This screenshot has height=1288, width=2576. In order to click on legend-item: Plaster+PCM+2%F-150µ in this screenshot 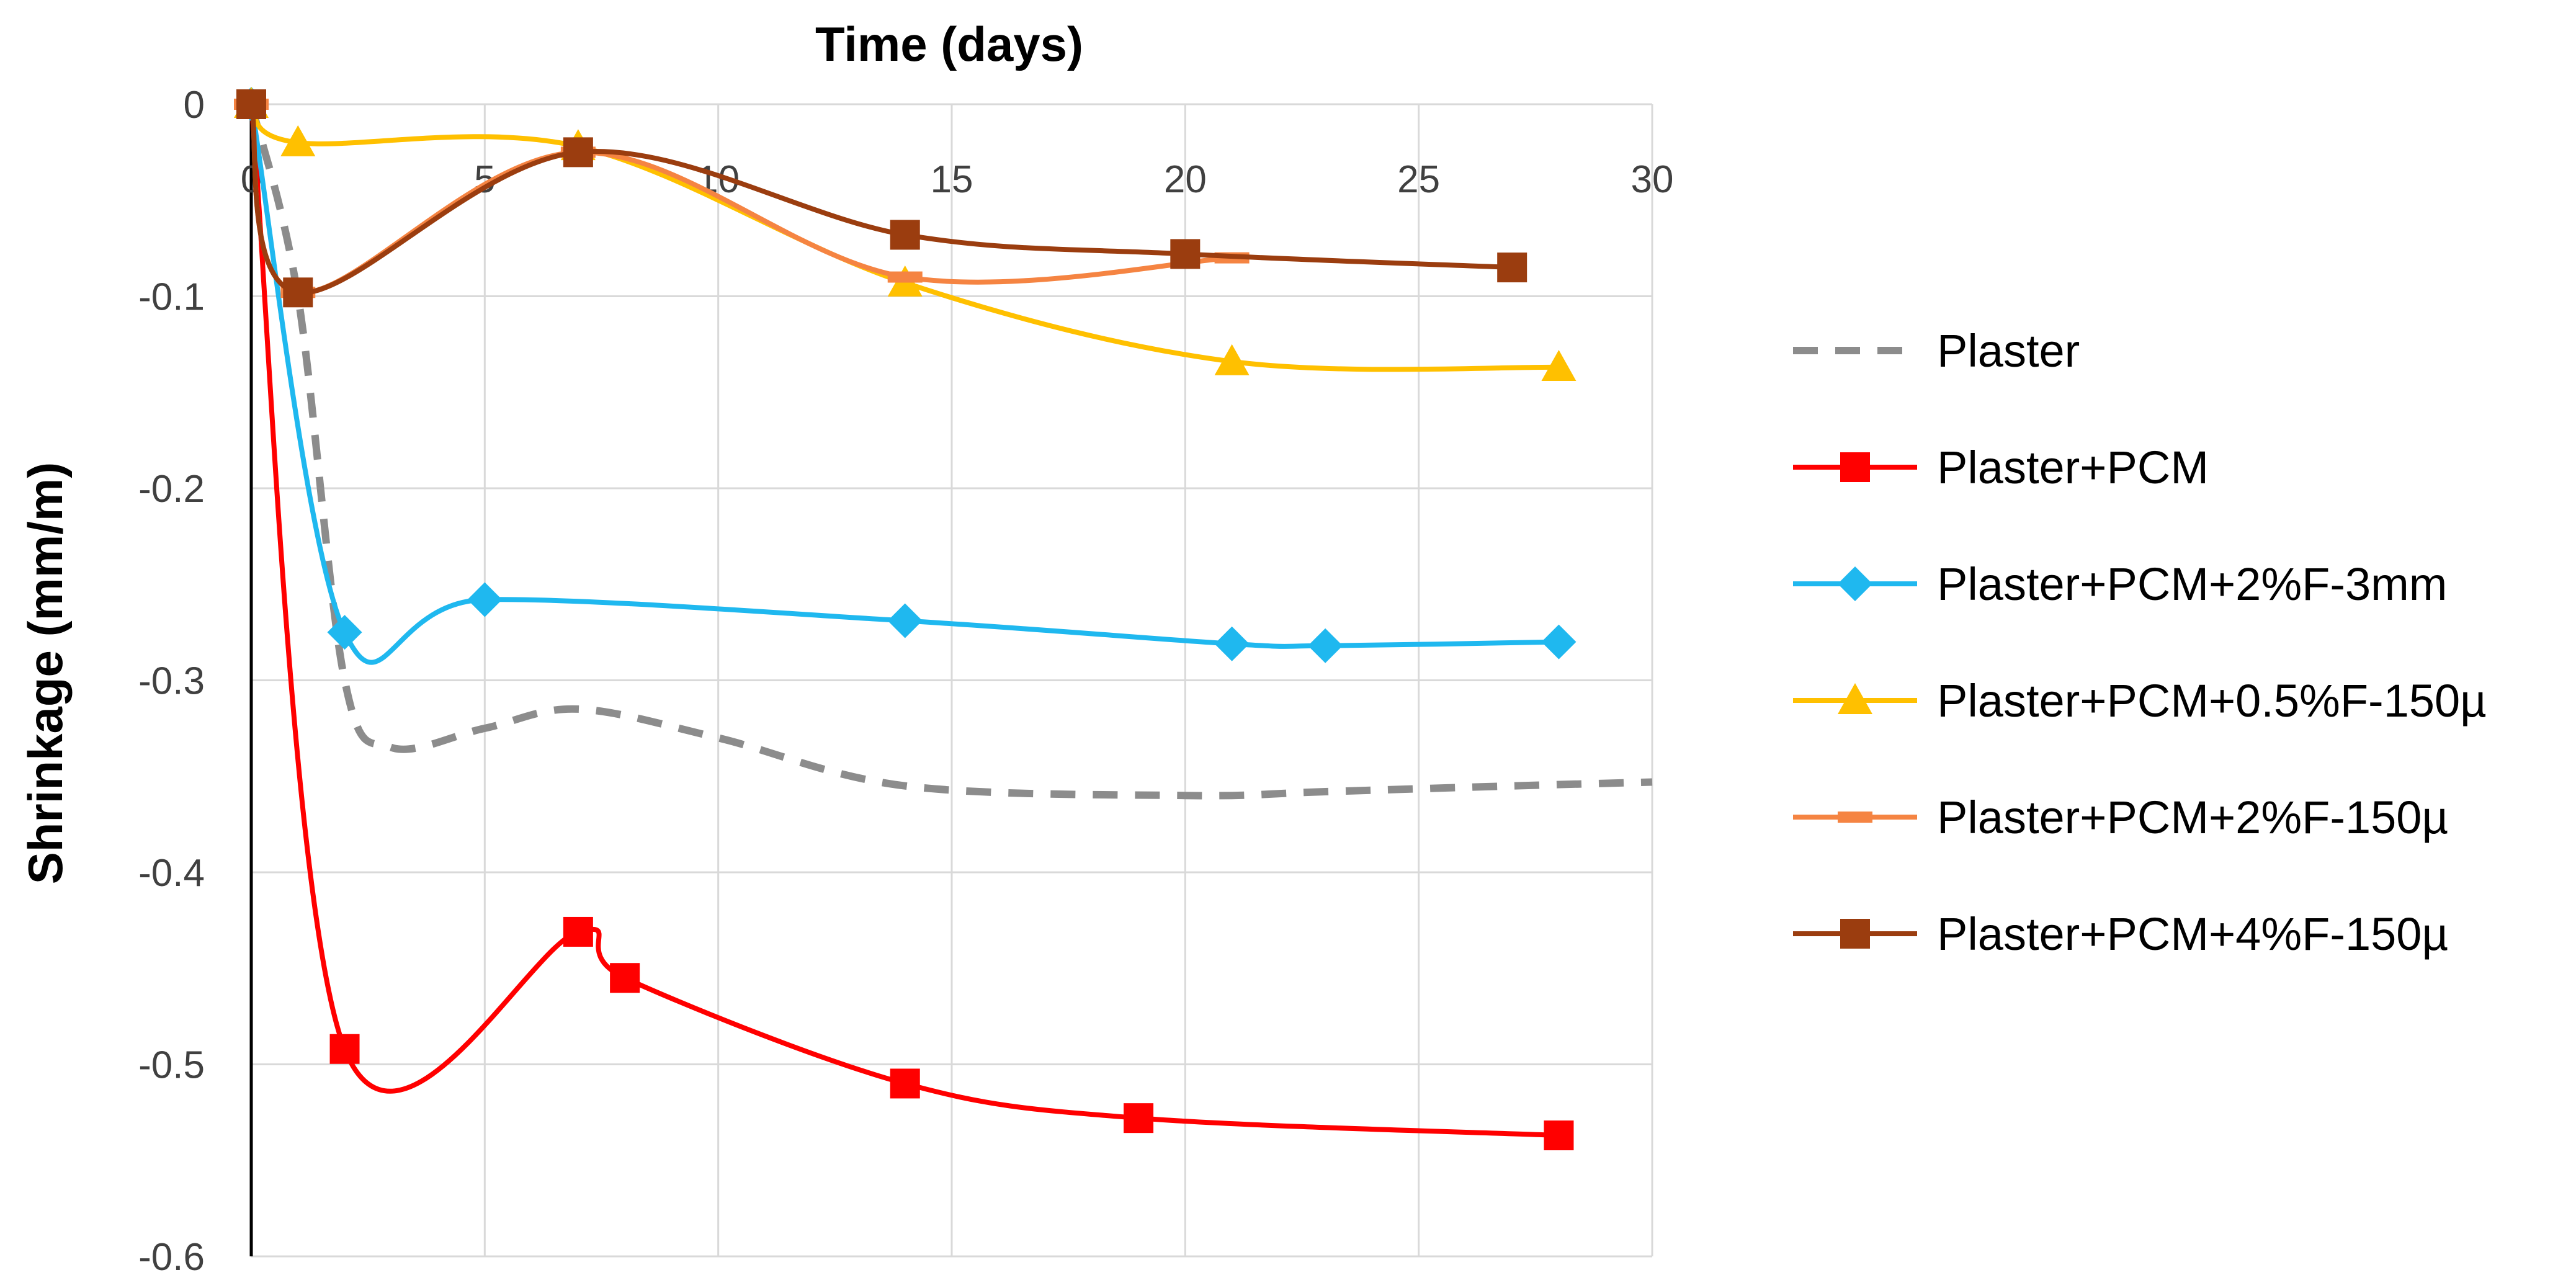, I will do `click(2120, 817)`.